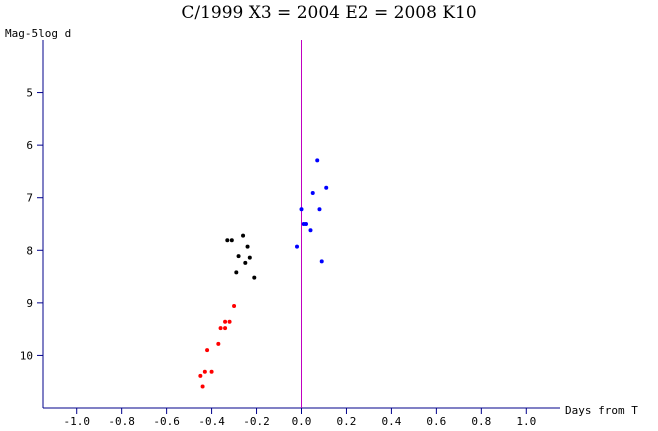 This screenshot has height=431, width=658. Describe the element at coordinates (38, 33) in the screenshot. I see `y-axis-label: Mag-5log d` at that location.